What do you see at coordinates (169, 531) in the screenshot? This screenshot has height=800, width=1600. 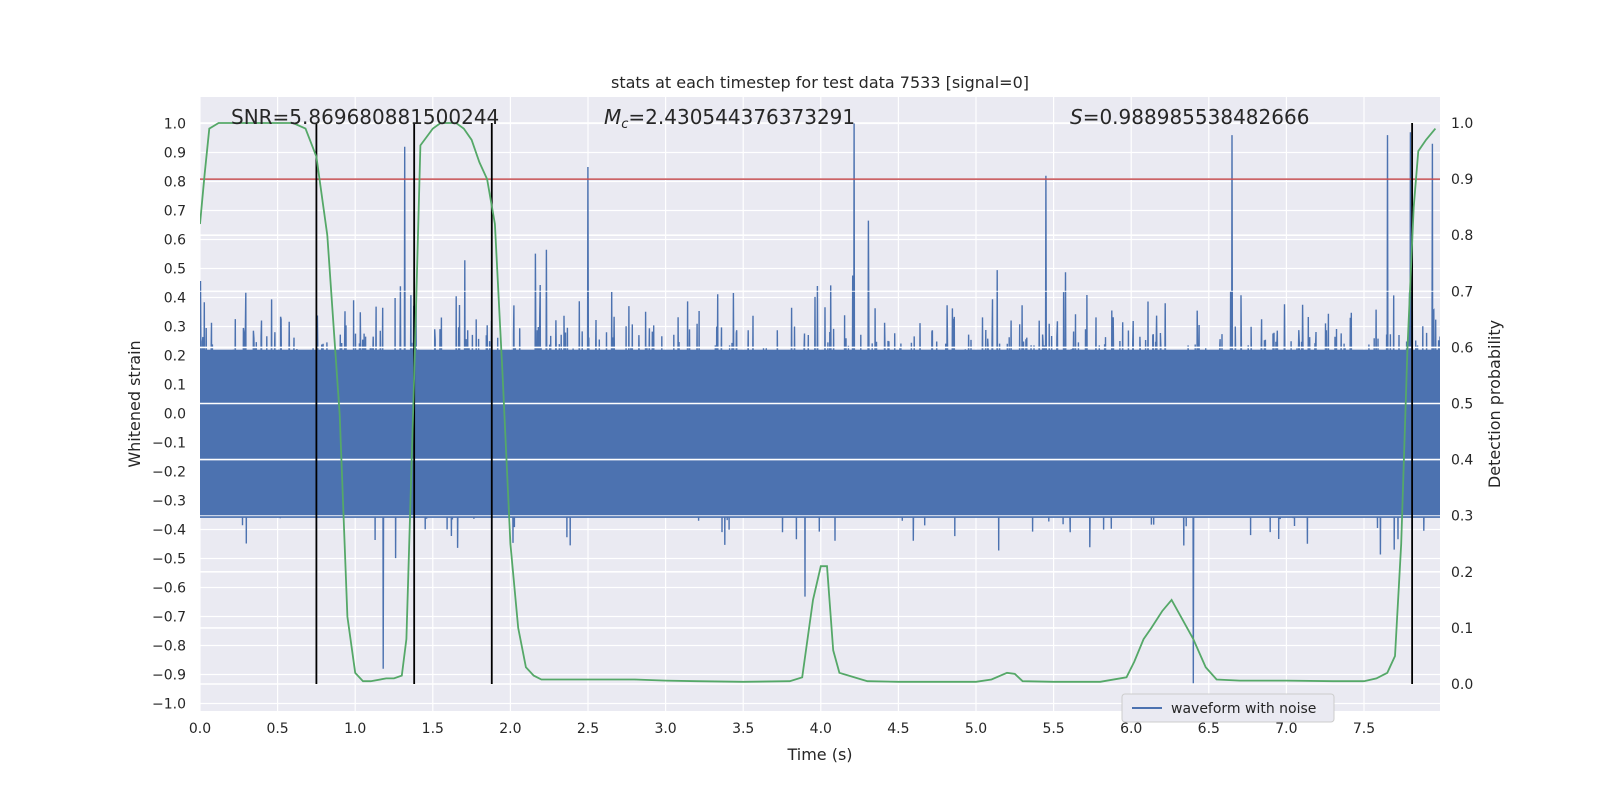 I see `y-tick-label: −0.4` at bounding box center [169, 531].